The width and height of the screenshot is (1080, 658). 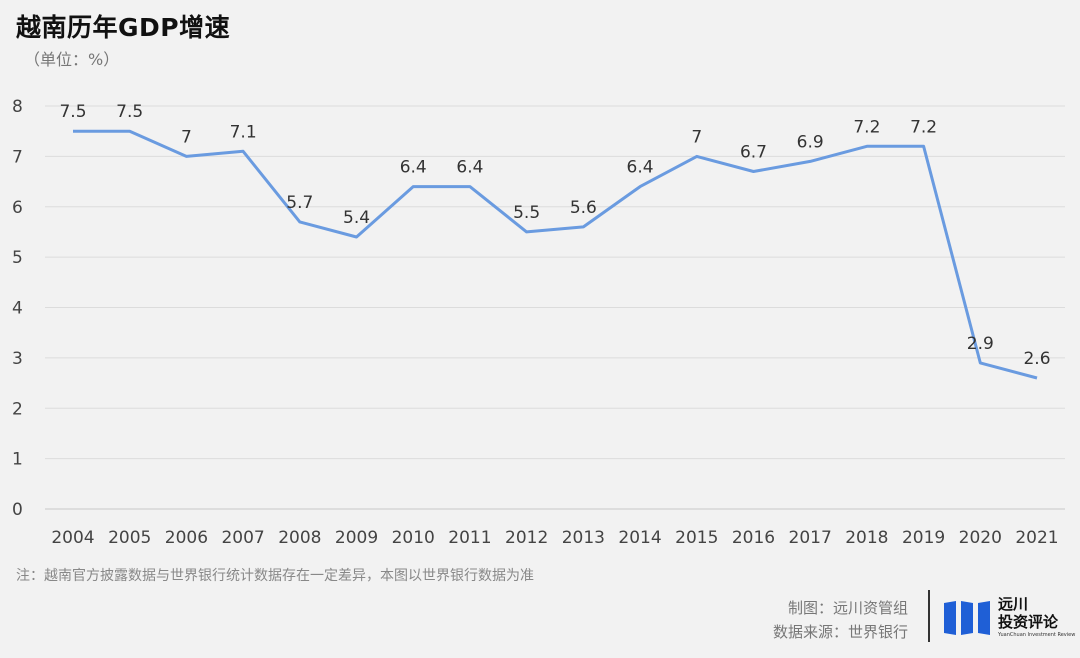 What do you see at coordinates (929, 616) in the screenshot?
I see `footer-divider` at bounding box center [929, 616].